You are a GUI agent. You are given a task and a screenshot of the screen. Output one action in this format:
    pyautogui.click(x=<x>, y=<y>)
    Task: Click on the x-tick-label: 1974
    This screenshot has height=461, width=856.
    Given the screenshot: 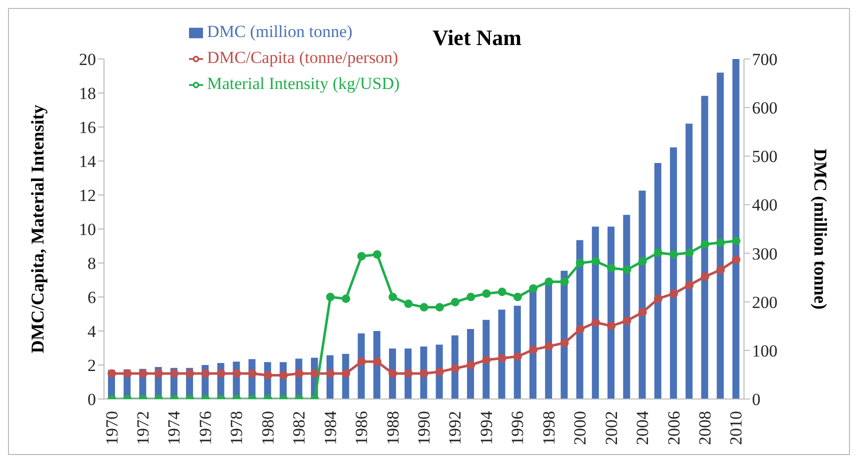 What is the action you would take?
    pyautogui.click(x=174, y=427)
    